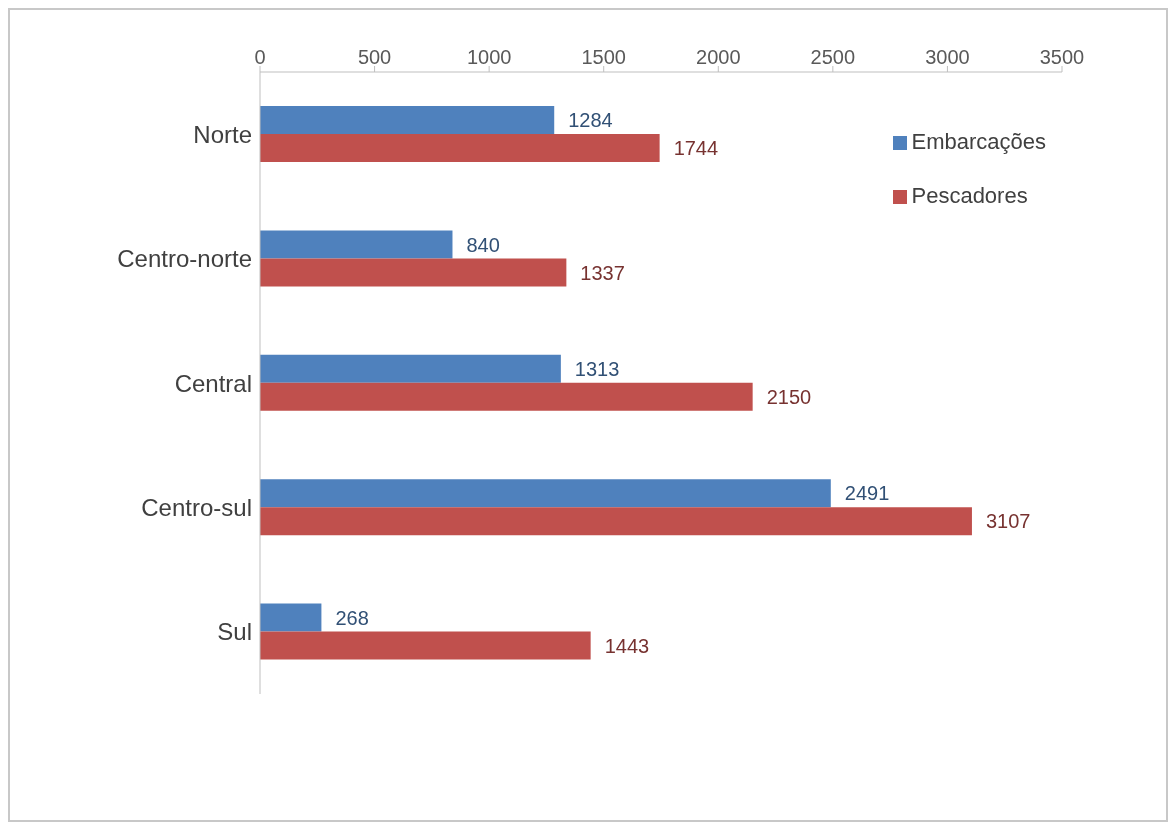 The width and height of the screenshot is (1173, 832). What do you see at coordinates (947, 57) in the screenshot?
I see `x-tick-label: 3000` at bounding box center [947, 57].